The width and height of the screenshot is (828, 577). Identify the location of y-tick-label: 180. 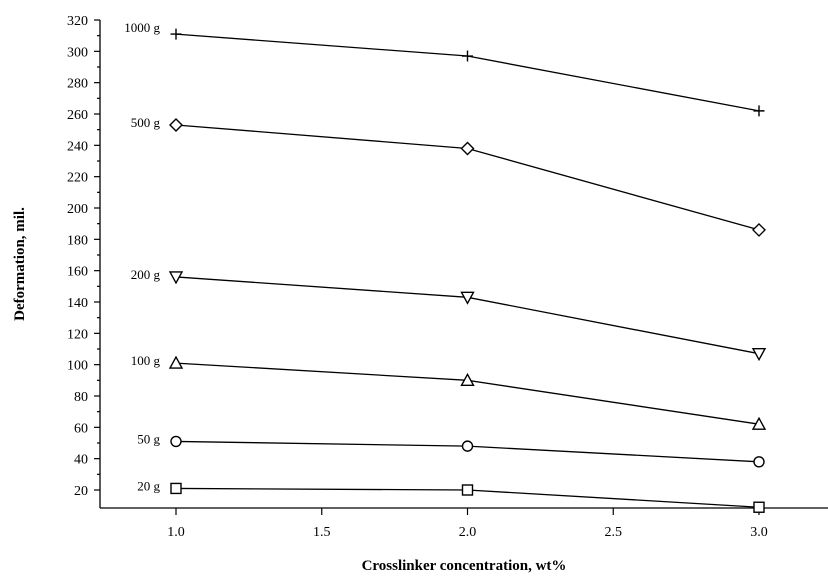
(77, 240).